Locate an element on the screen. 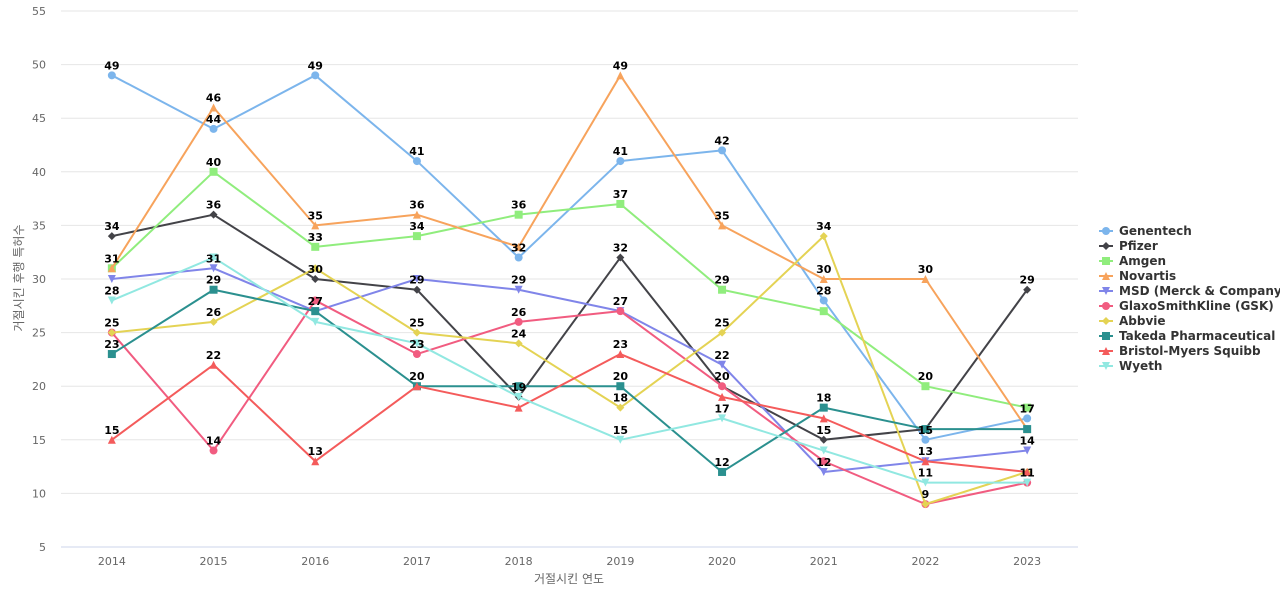 The height and width of the screenshot is (600, 1280). x-tick-label: 2019 is located at coordinates (620, 561).